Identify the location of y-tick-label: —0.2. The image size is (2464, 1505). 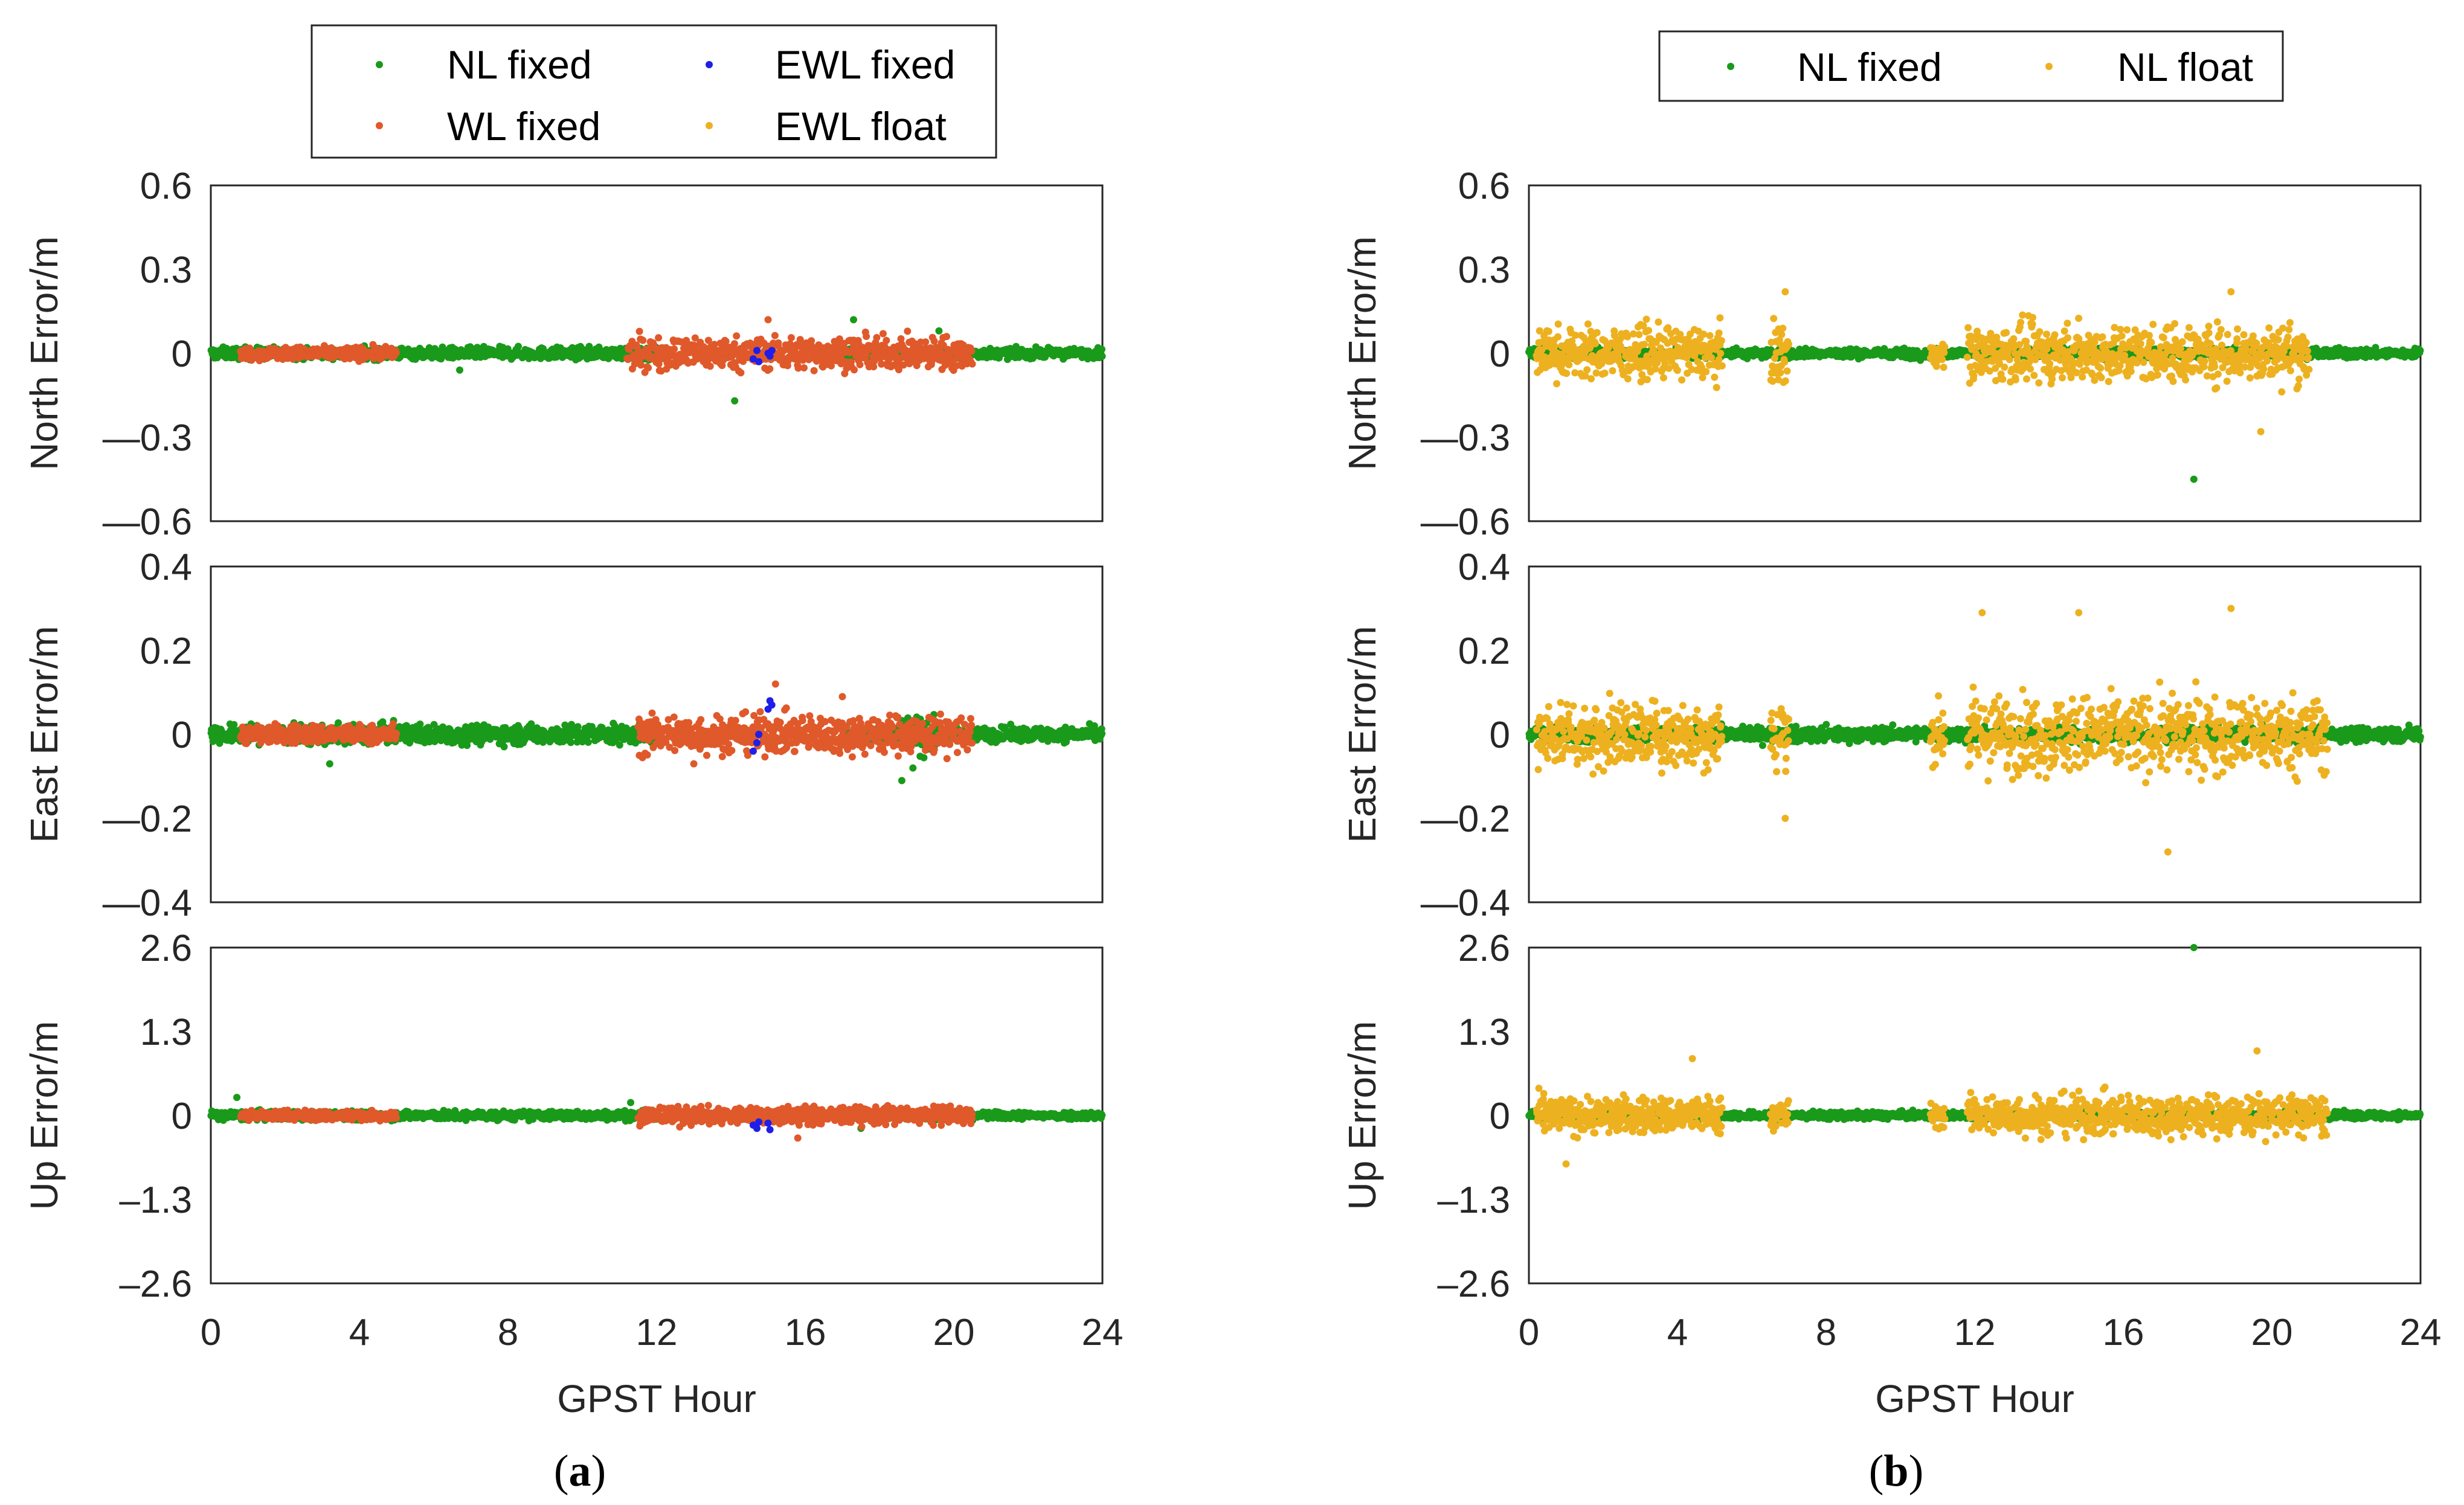
(147, 819).